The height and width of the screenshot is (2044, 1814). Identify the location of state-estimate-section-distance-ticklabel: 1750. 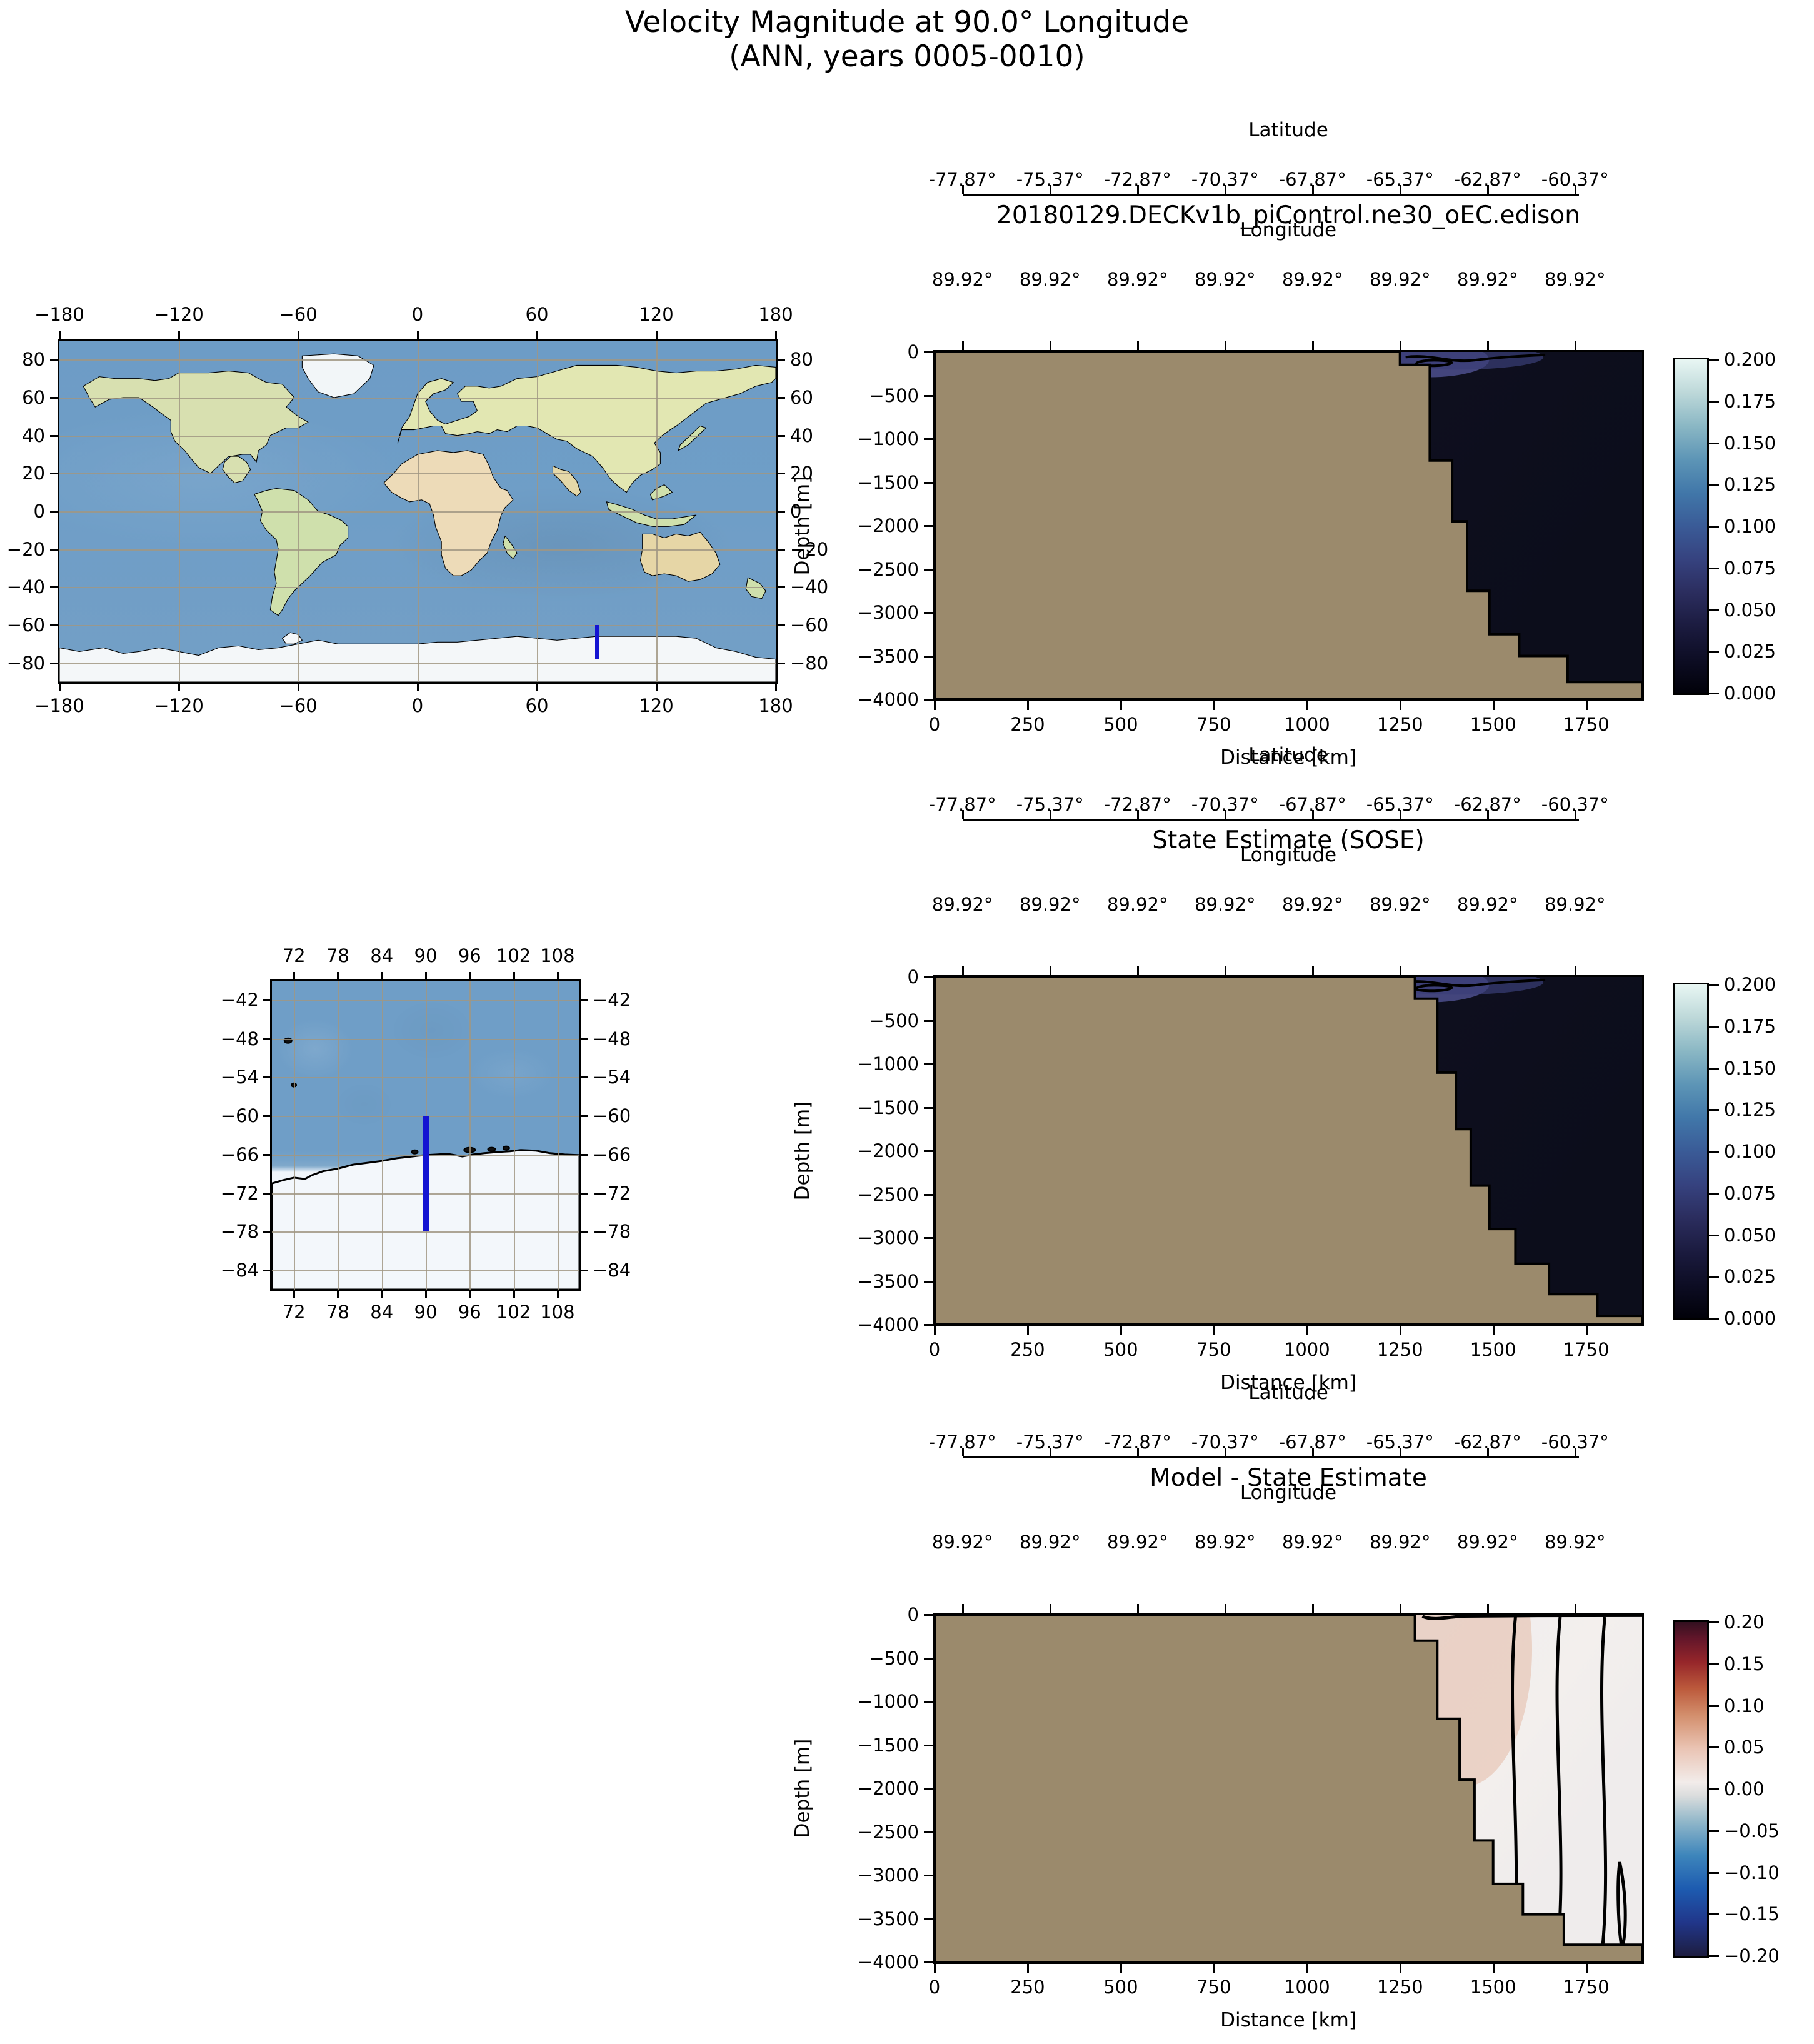
(1586, 1349).